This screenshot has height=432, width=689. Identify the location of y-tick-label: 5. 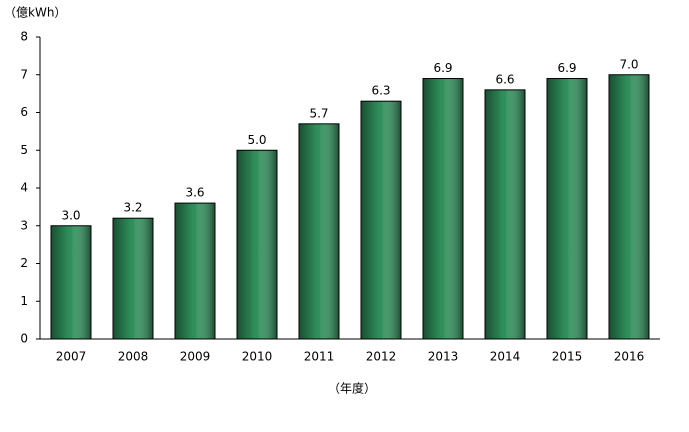
(24, 150).